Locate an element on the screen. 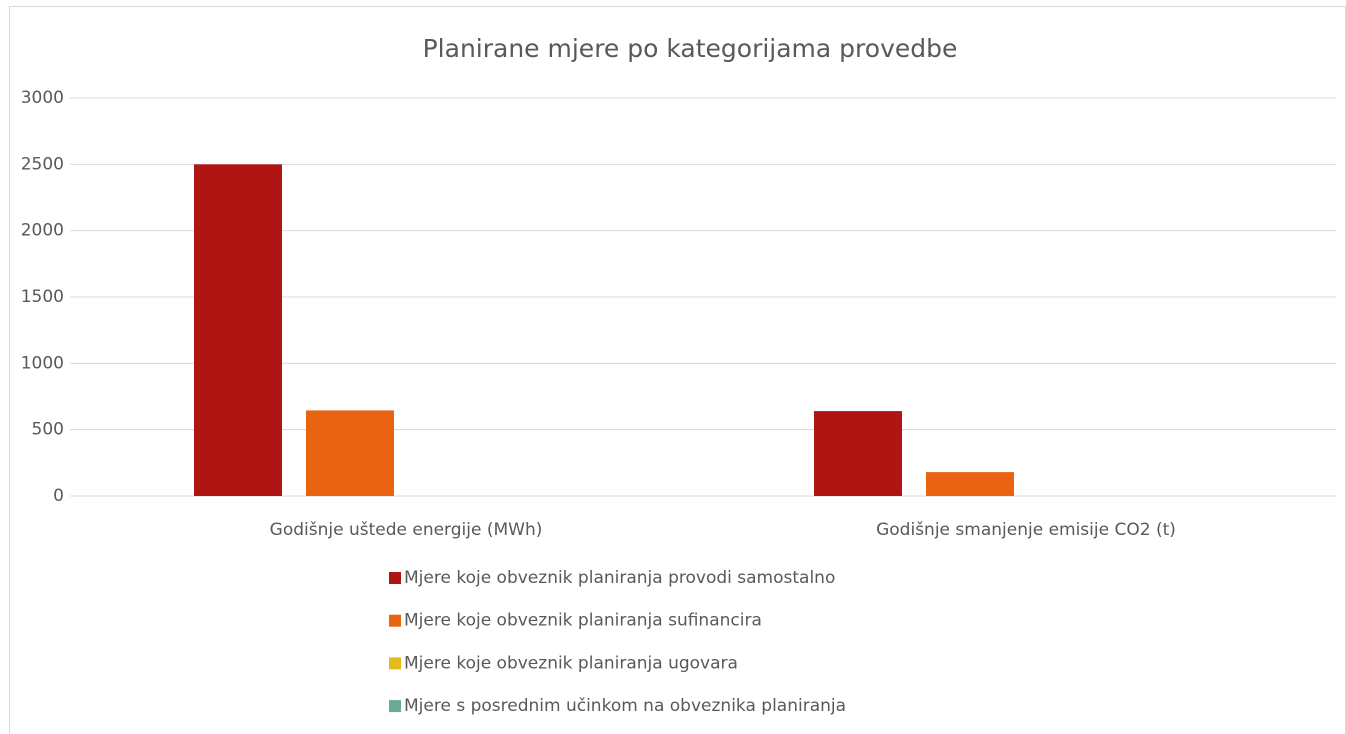  y-tick-label: 0 is located at coordinates (58, 496).